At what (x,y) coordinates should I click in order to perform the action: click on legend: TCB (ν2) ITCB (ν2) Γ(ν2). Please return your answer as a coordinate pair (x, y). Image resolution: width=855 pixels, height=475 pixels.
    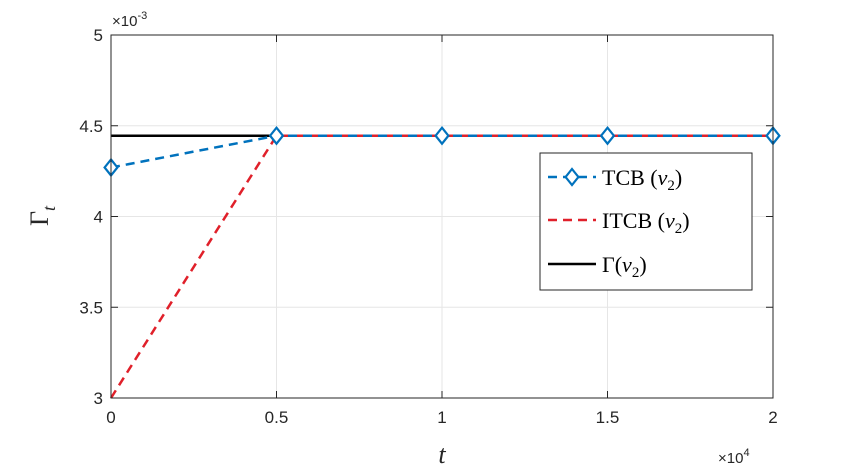
    Looking at the image, I should click on (646, 221).